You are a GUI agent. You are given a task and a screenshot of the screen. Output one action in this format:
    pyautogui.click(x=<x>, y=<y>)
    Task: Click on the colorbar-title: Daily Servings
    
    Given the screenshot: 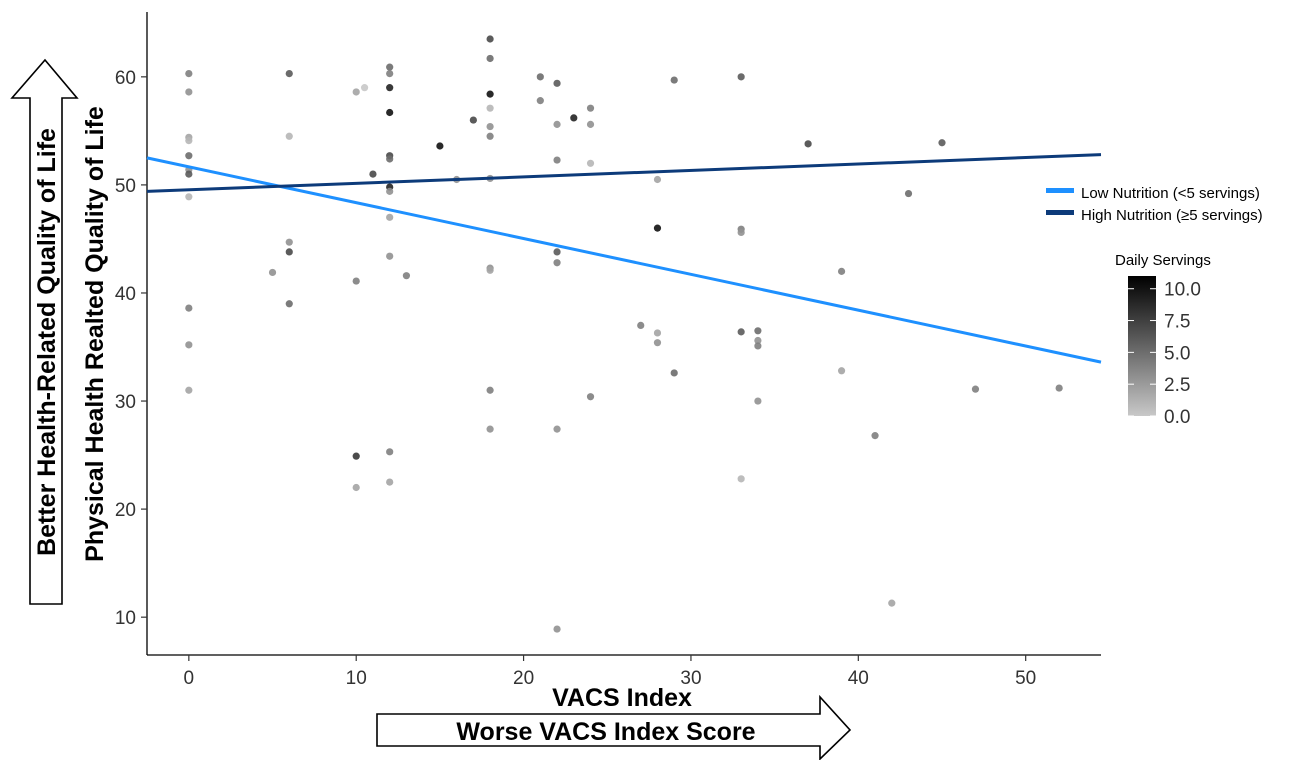 What is the action you would take?
    pyautogui.click(x=1163, y=260)
    